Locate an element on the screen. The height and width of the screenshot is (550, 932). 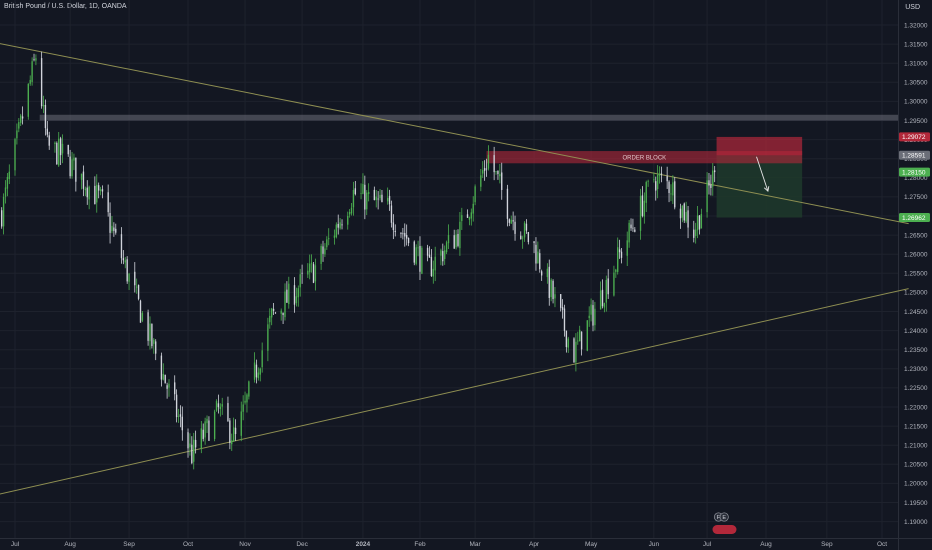
y-tick-label: 1.27500 is located at coordinates (916, 197).